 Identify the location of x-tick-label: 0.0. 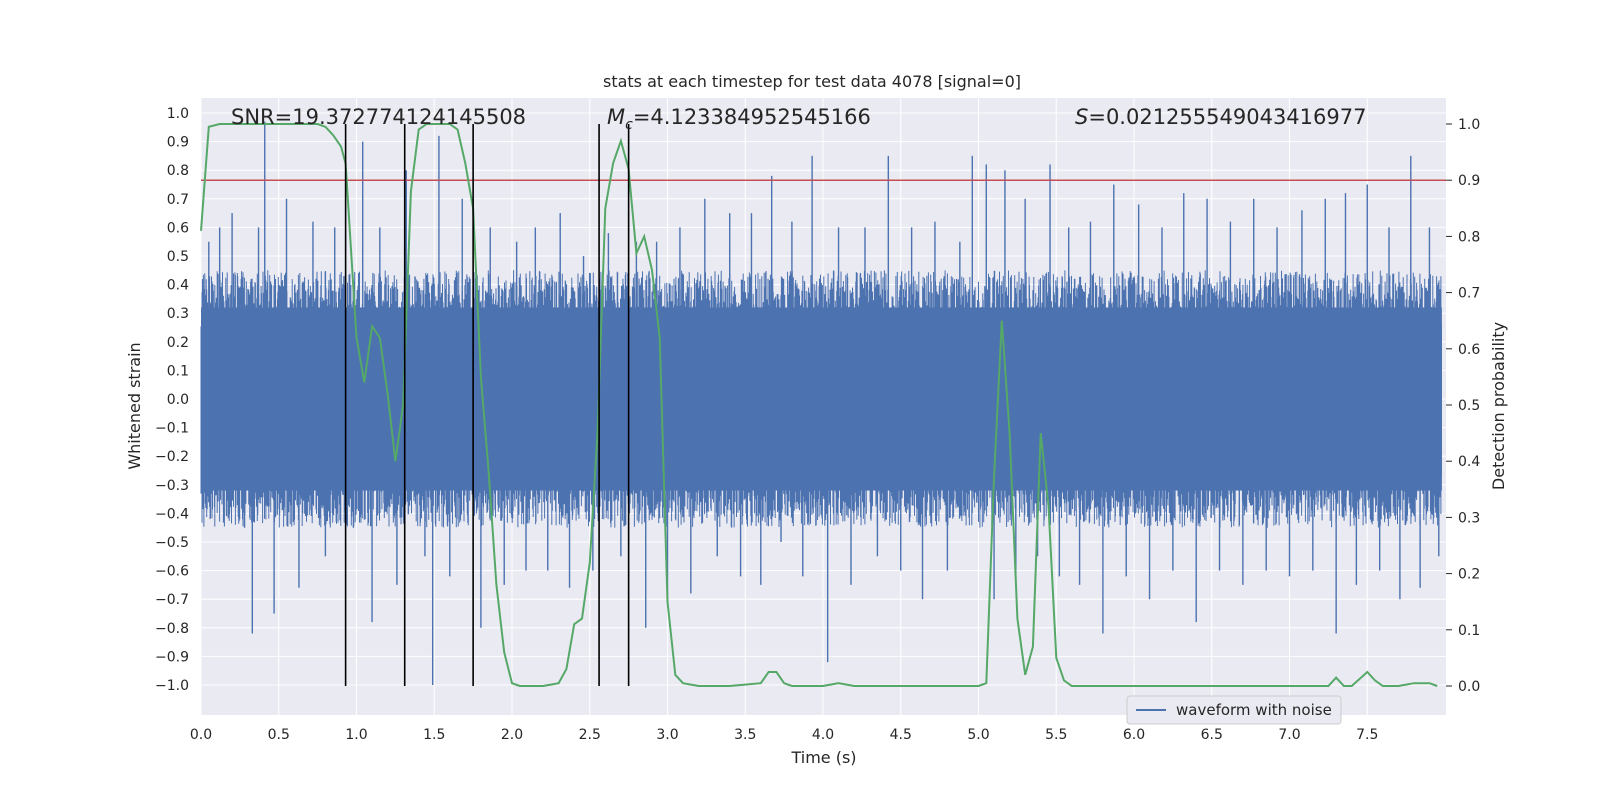
(201, 735).